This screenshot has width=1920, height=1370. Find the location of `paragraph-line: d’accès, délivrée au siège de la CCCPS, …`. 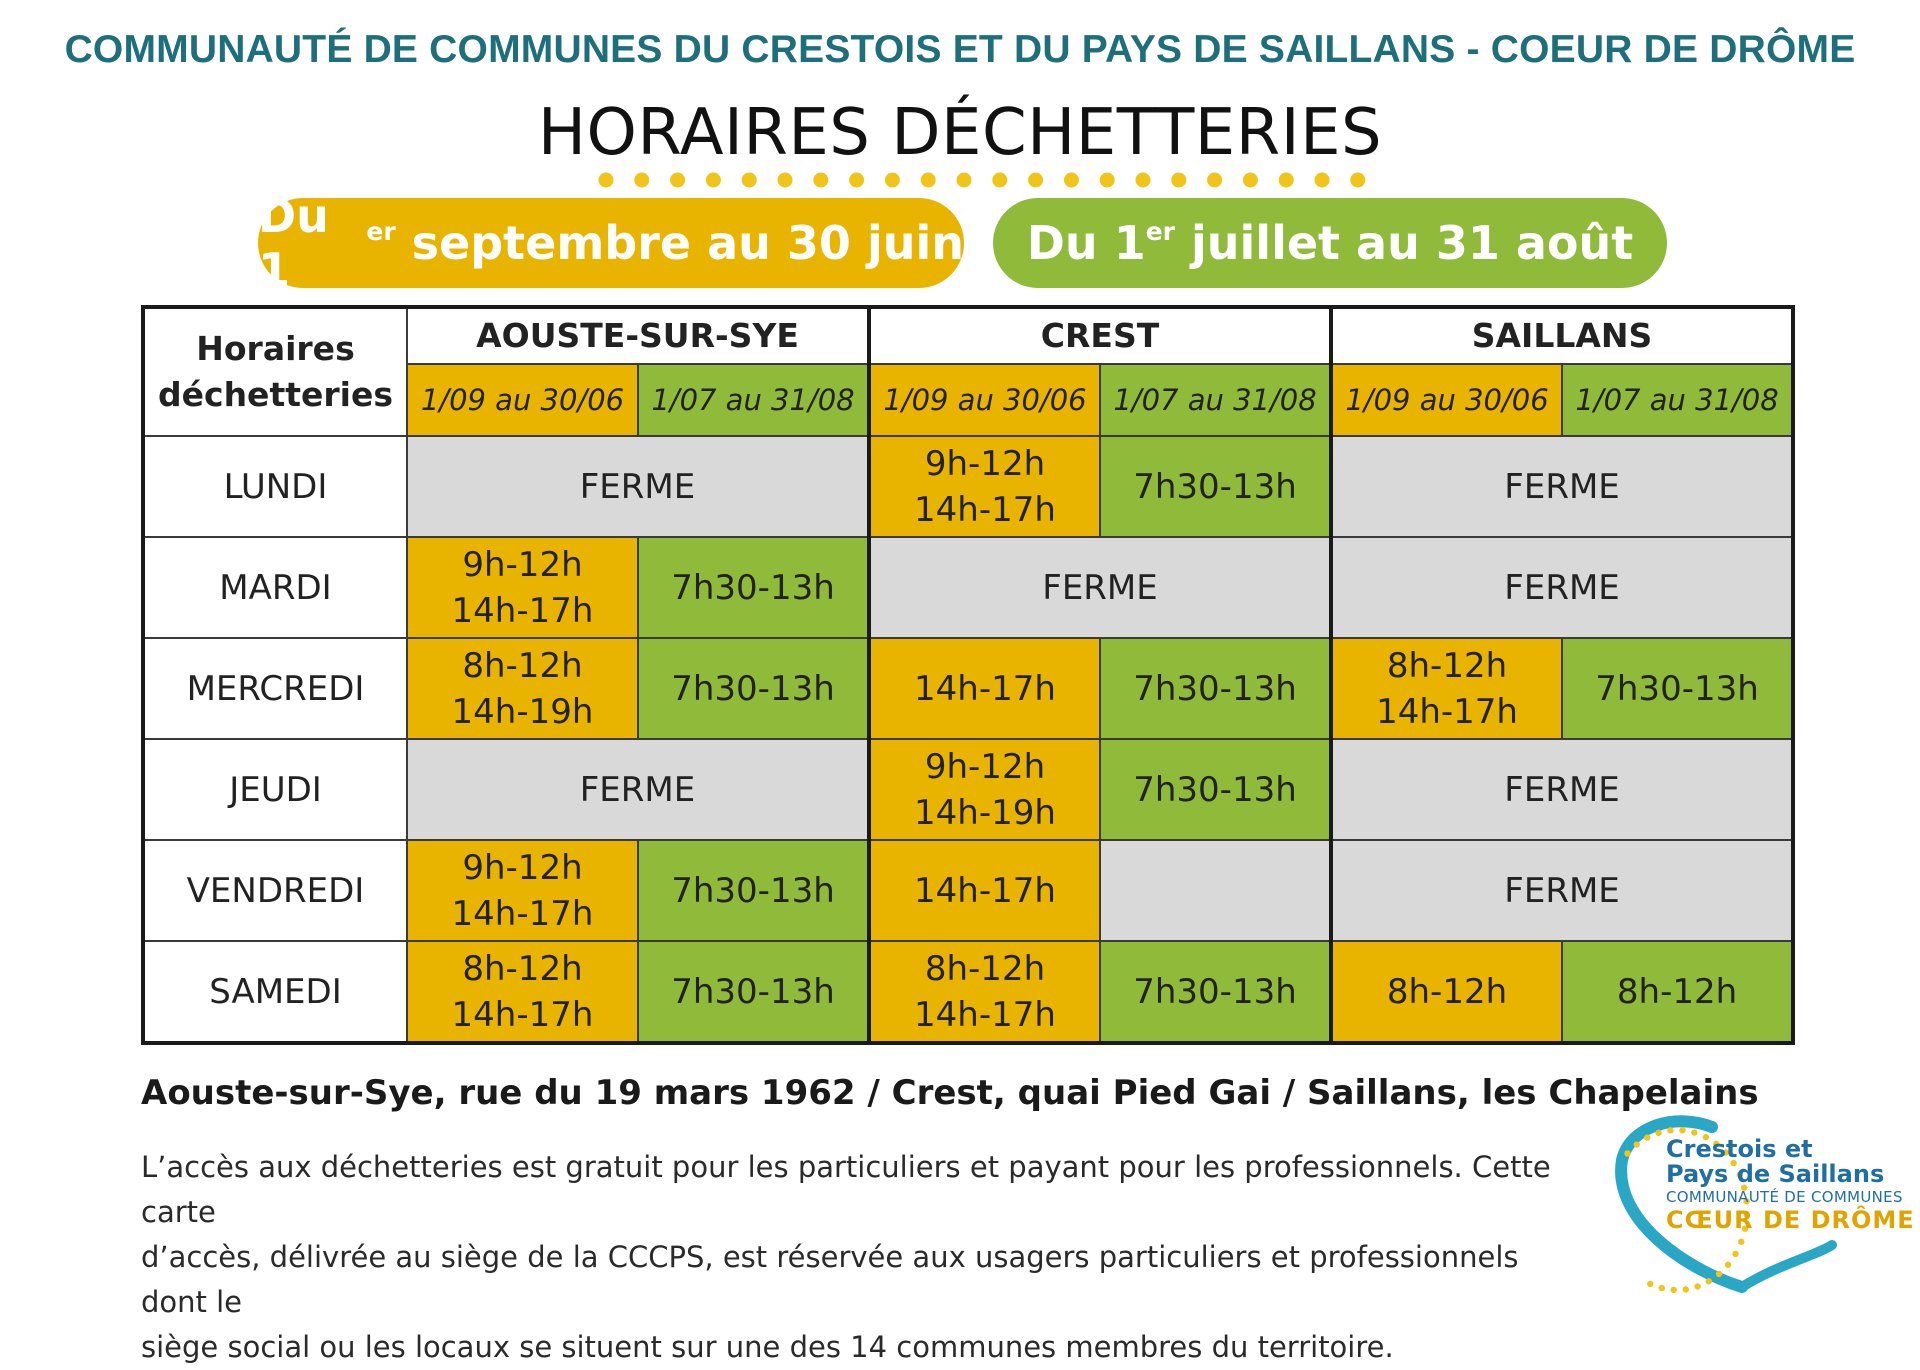

paragraph-line: d’accès, délivrée au siège de la CCCPS, … is located at coordinates (830, 1279).